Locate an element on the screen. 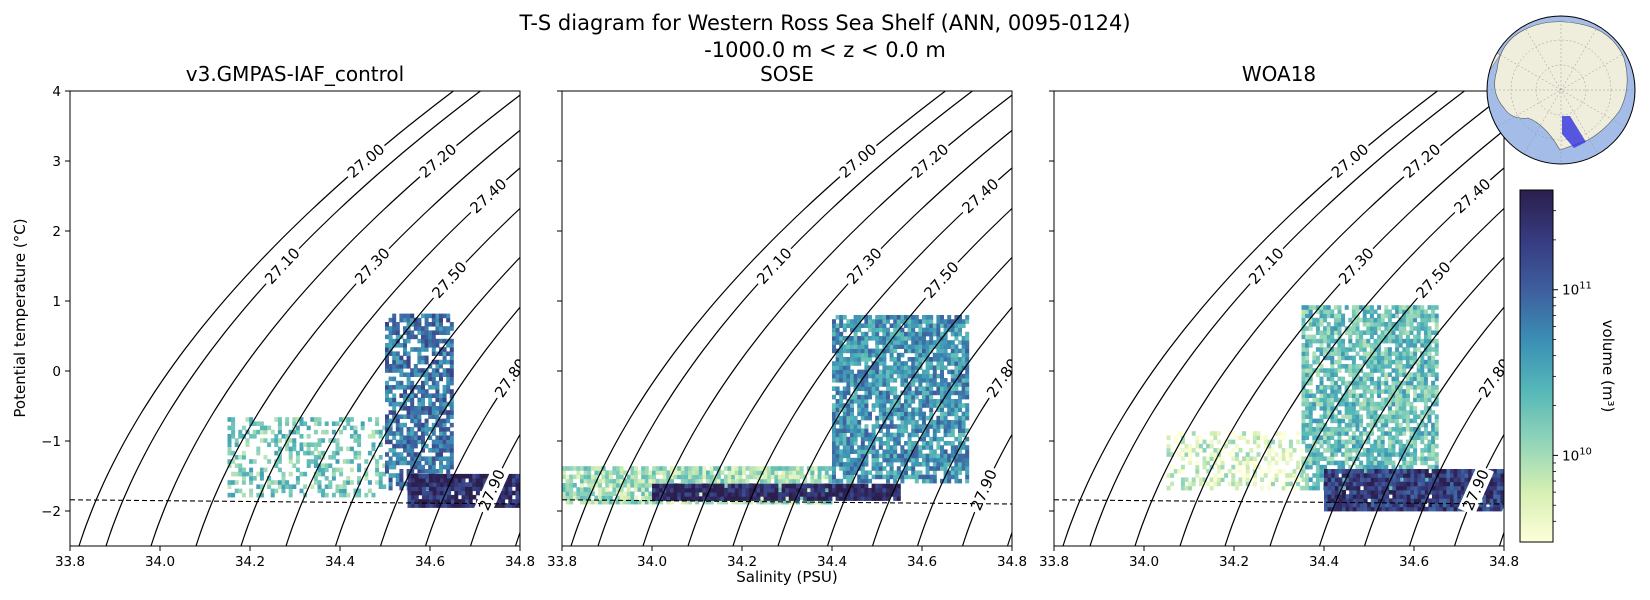 This screenshot has height=600, width=1650. contour-label: 27.80 is located at coordinates (1002, 378).